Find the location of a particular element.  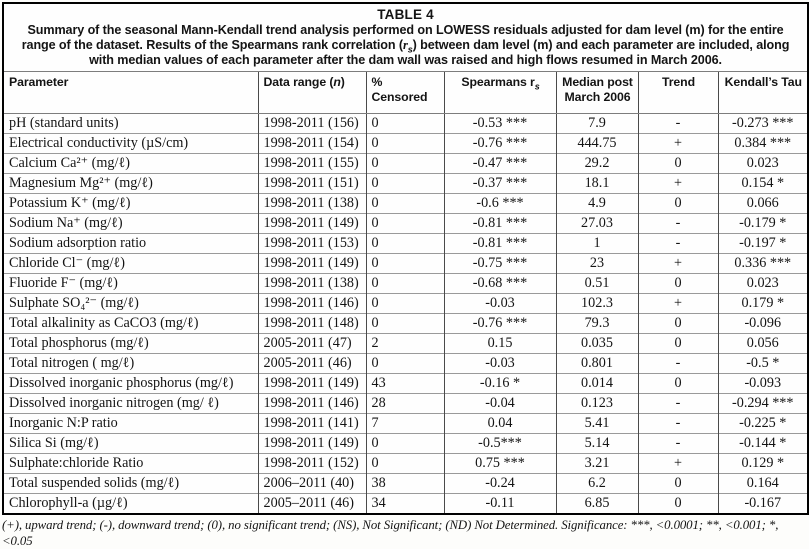

cell-kendalls-tau: -0.294 *** is located at coordinates (763, 403).